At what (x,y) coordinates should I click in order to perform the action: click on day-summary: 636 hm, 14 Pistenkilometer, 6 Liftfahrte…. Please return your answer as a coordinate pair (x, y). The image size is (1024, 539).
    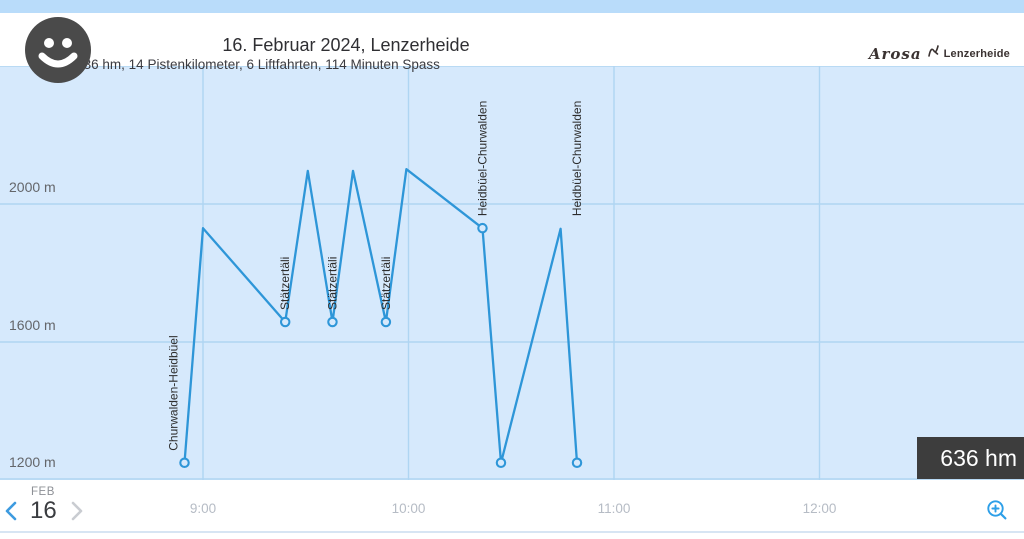
    Looking at the image, I should click on (258, 64).